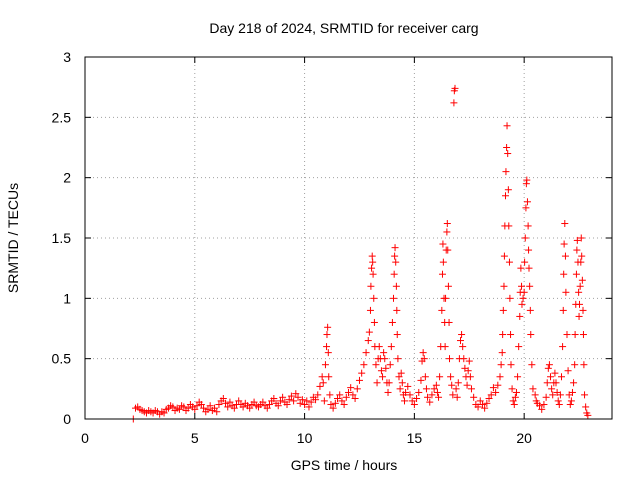  I want to click on y-tick-label: 2, so click(67, 178).